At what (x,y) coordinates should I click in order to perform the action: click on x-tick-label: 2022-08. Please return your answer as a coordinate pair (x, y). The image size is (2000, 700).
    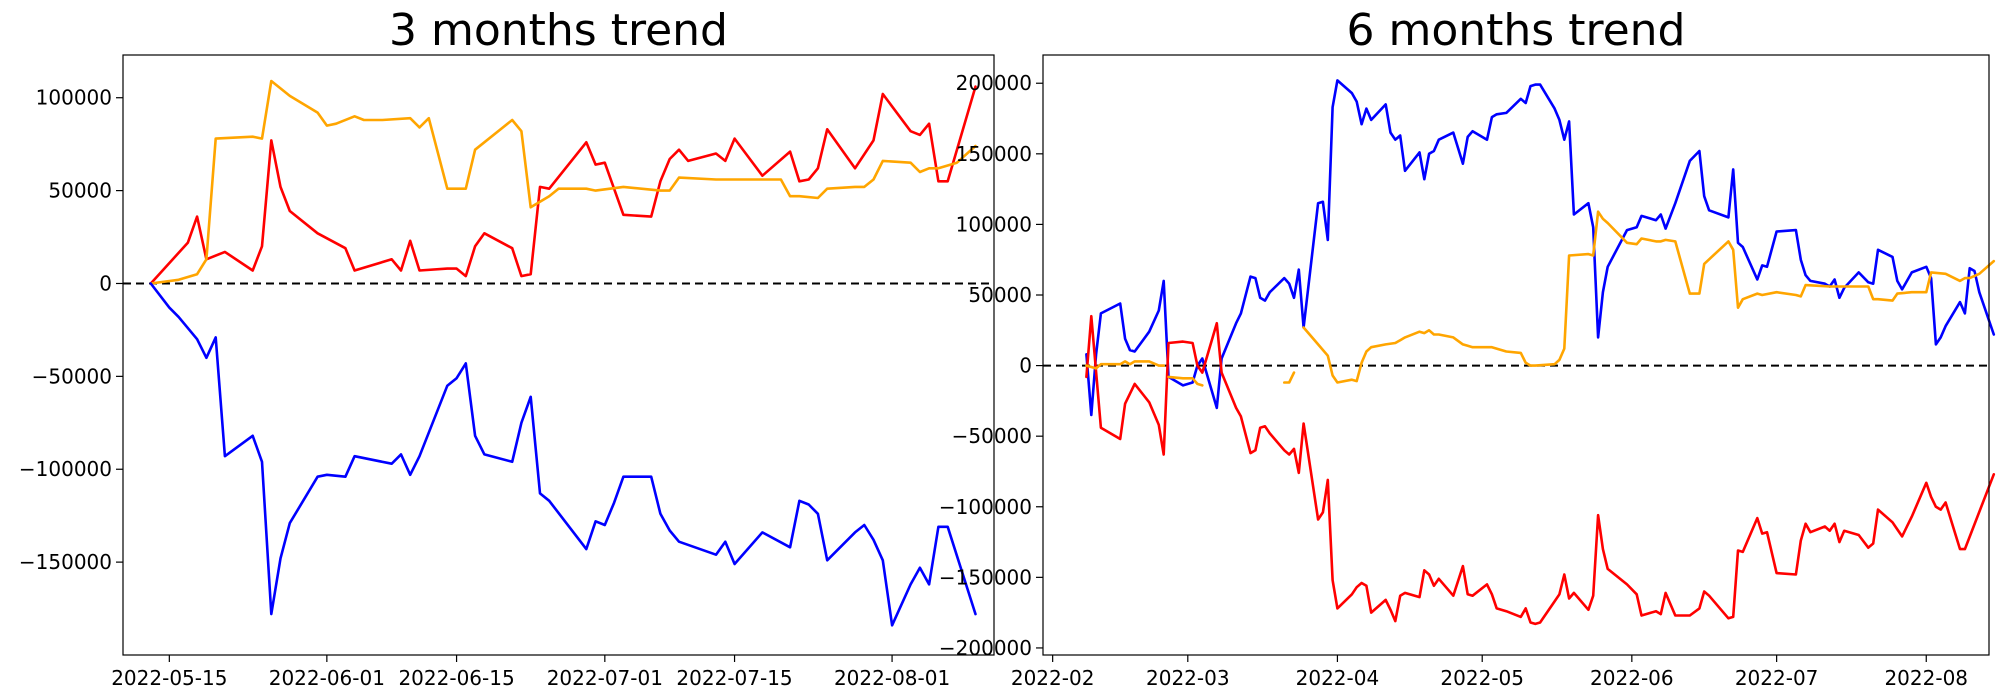
    Looking at the image, I should click on (1926, 678).